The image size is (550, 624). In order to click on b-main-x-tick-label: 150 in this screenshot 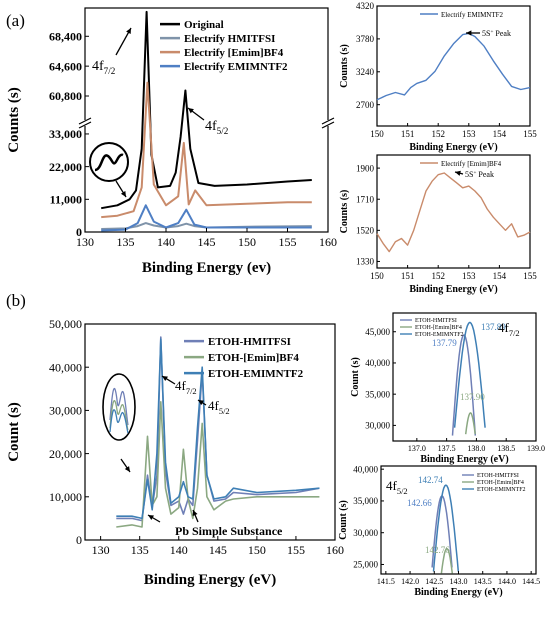, I will do `click(257, 550)`.